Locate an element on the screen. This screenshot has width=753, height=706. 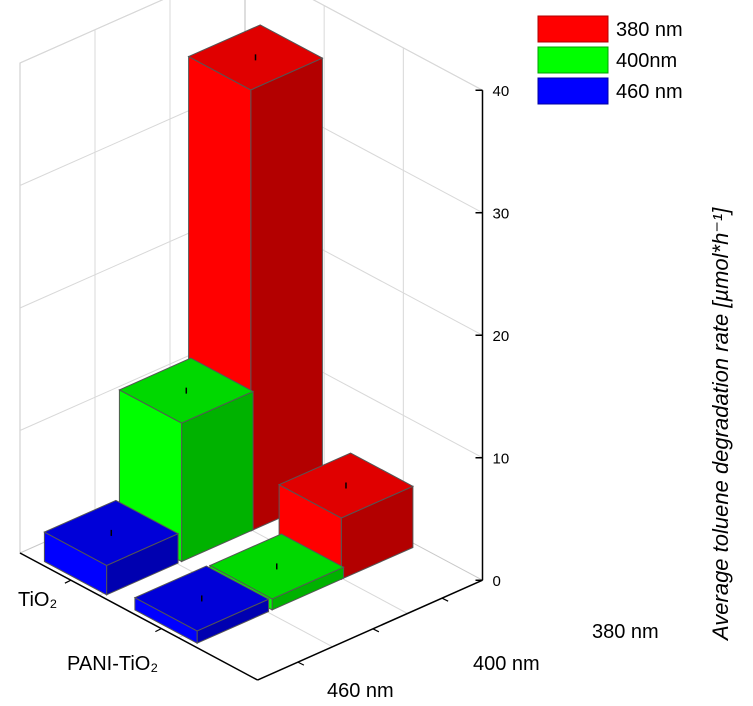
category-axis-line is located at coordinates (138, 616).